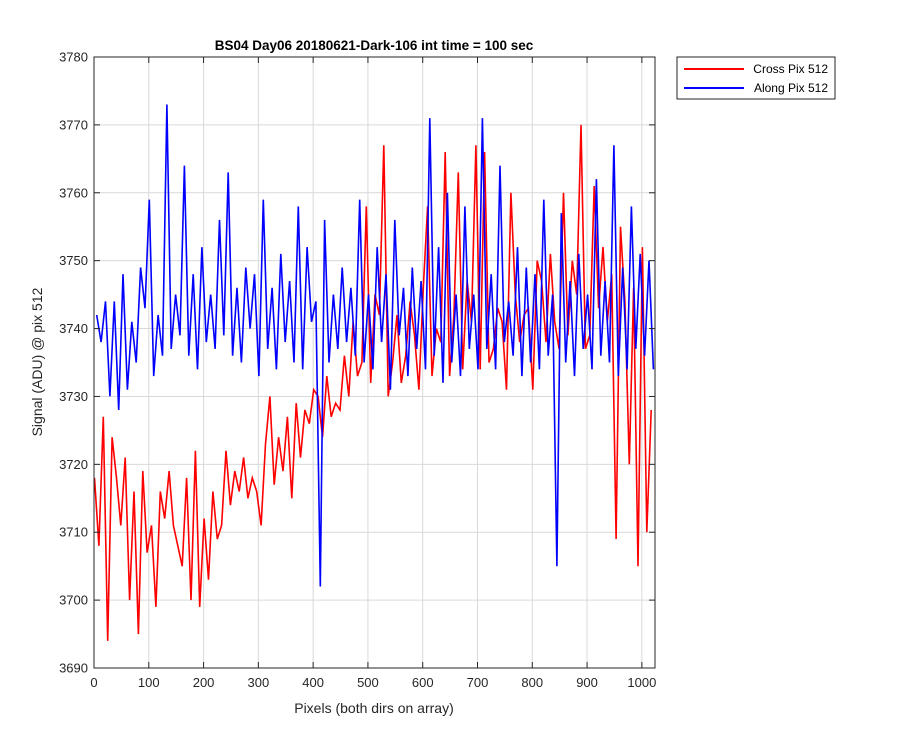  What do you see at coordinates (478, 682) in the screenshot?
I see `x-tick-label: 700` at bounding box center [478, 682].